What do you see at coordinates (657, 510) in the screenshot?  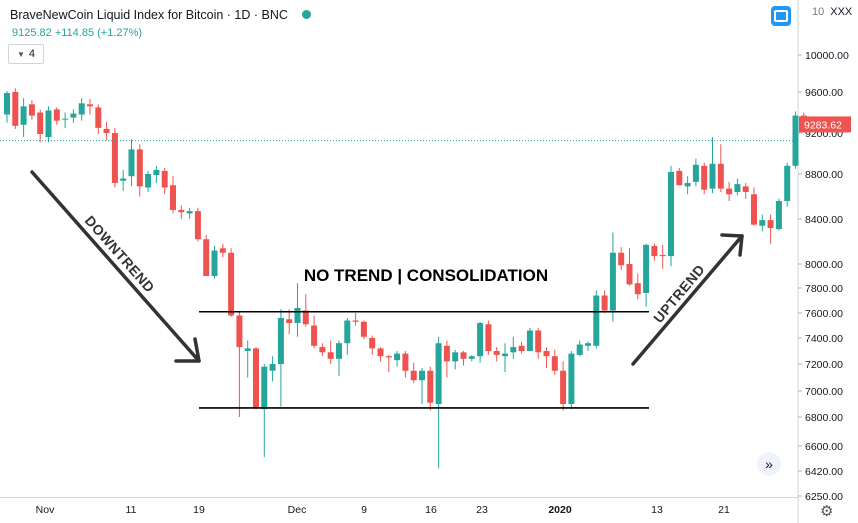 I see `x-tick-label: 13` at bounding box center [657, 510].